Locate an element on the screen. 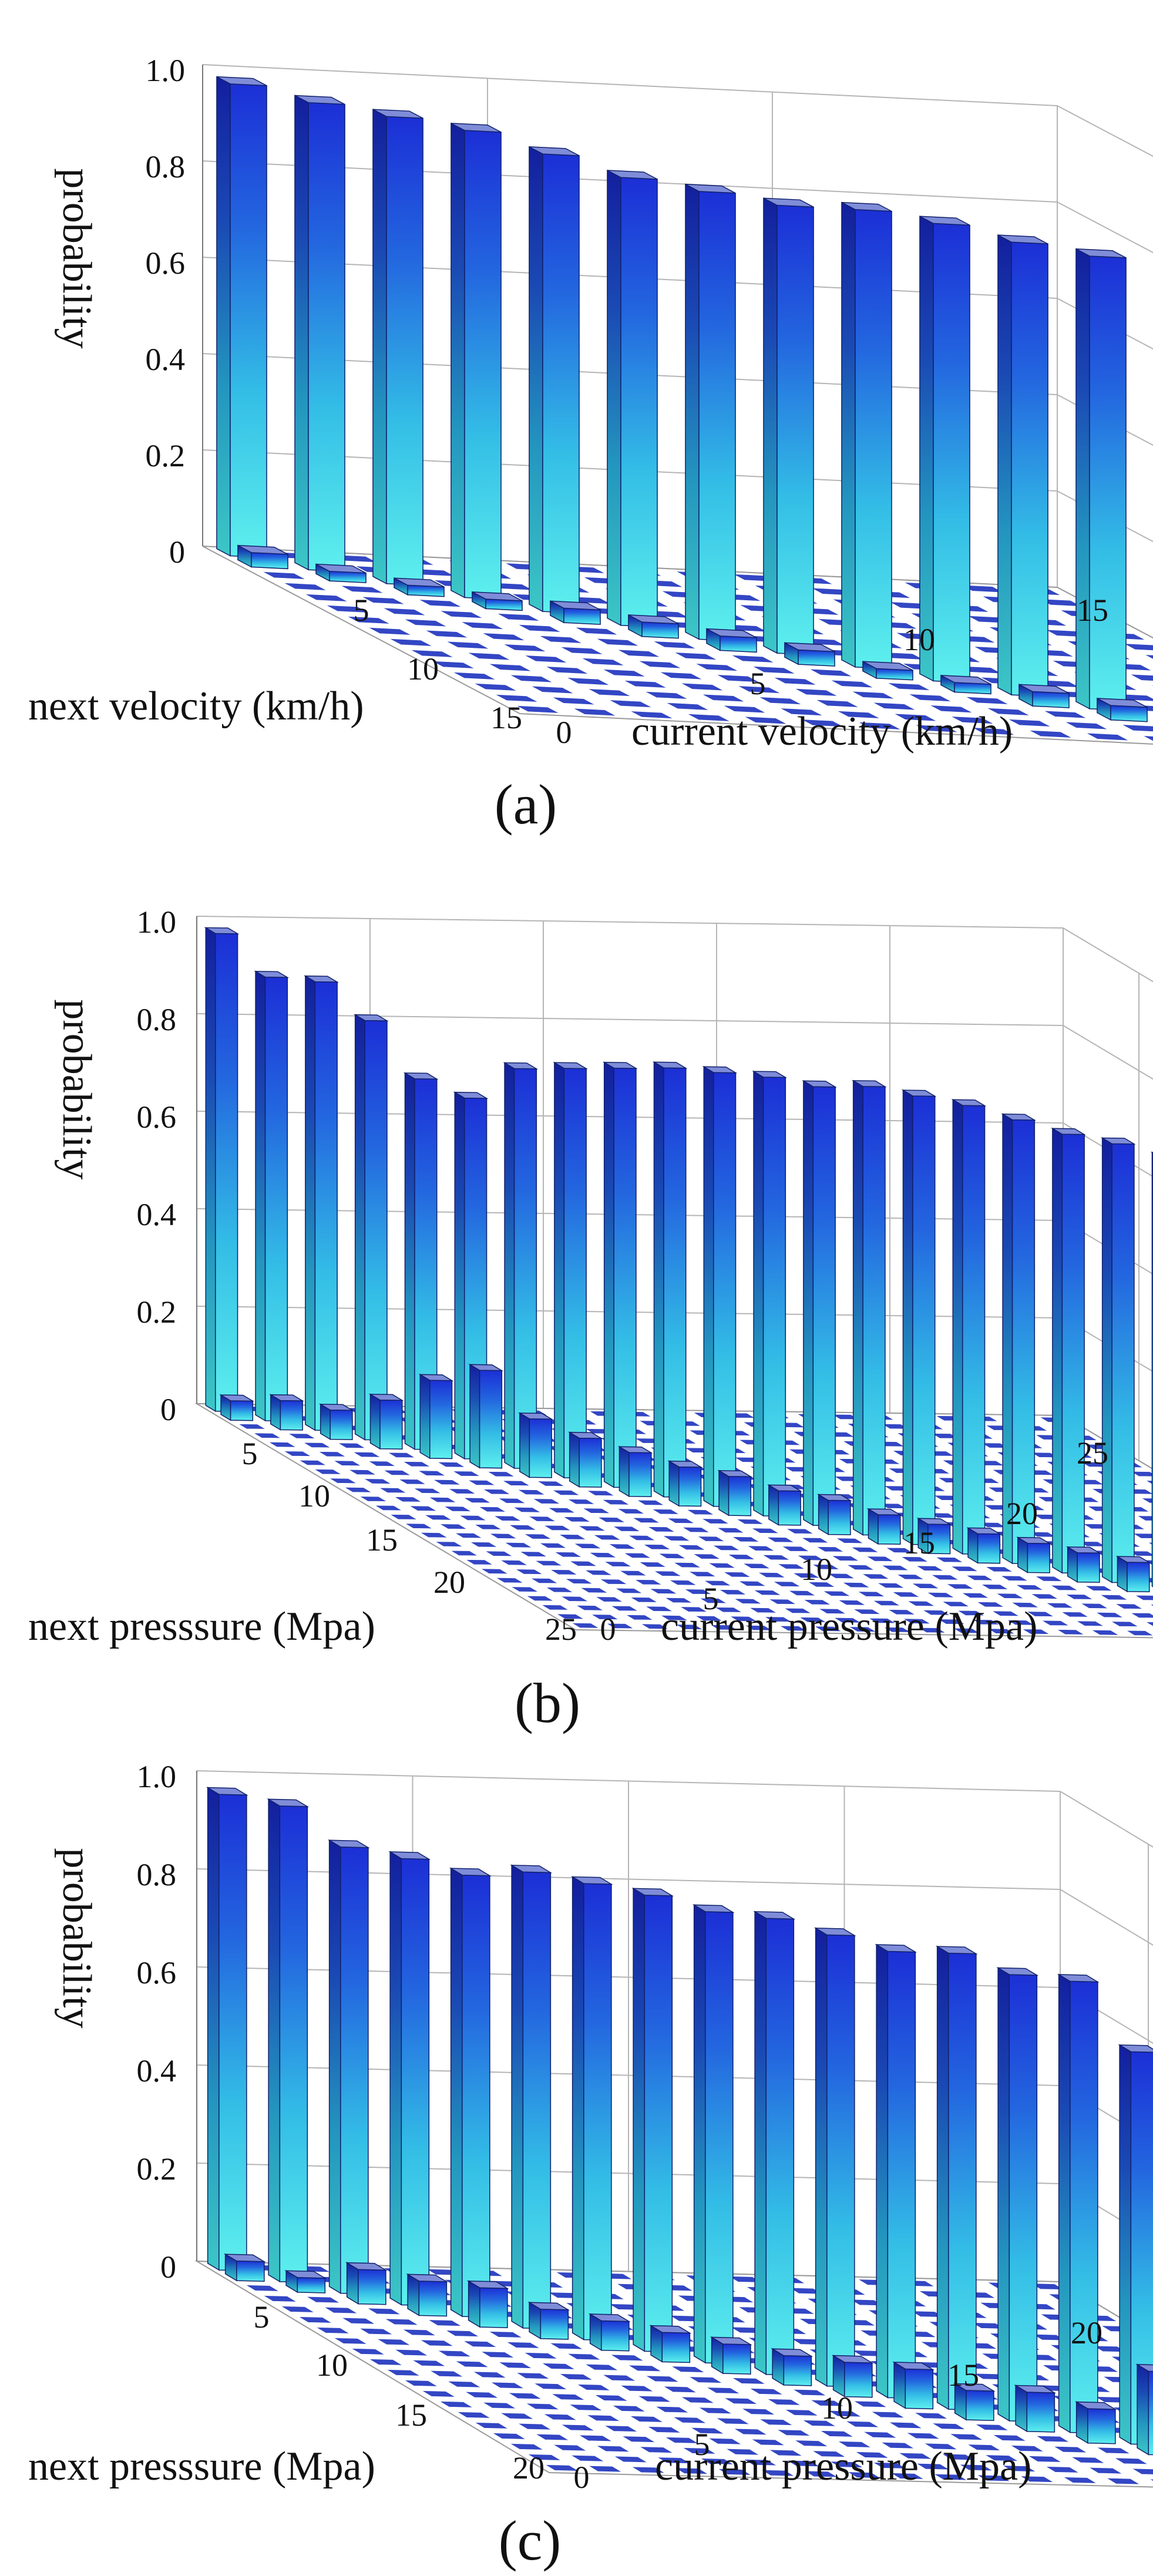 This screenshot has height=2576, width=1153. panel-c-y-tick-5: 5 is located at coordinates (262, 2317).